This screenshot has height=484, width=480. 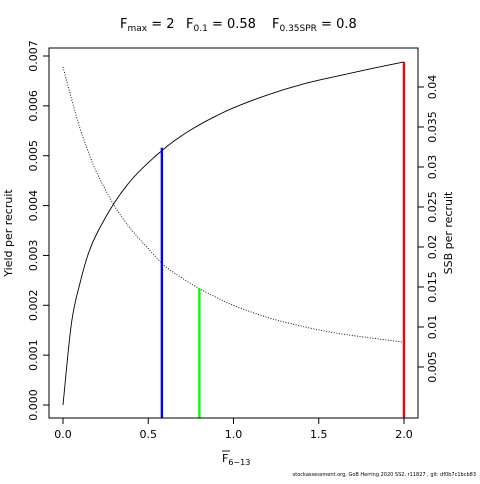 I want to click on y-right-tick-label: 0.01, so click(x=432, y=327).